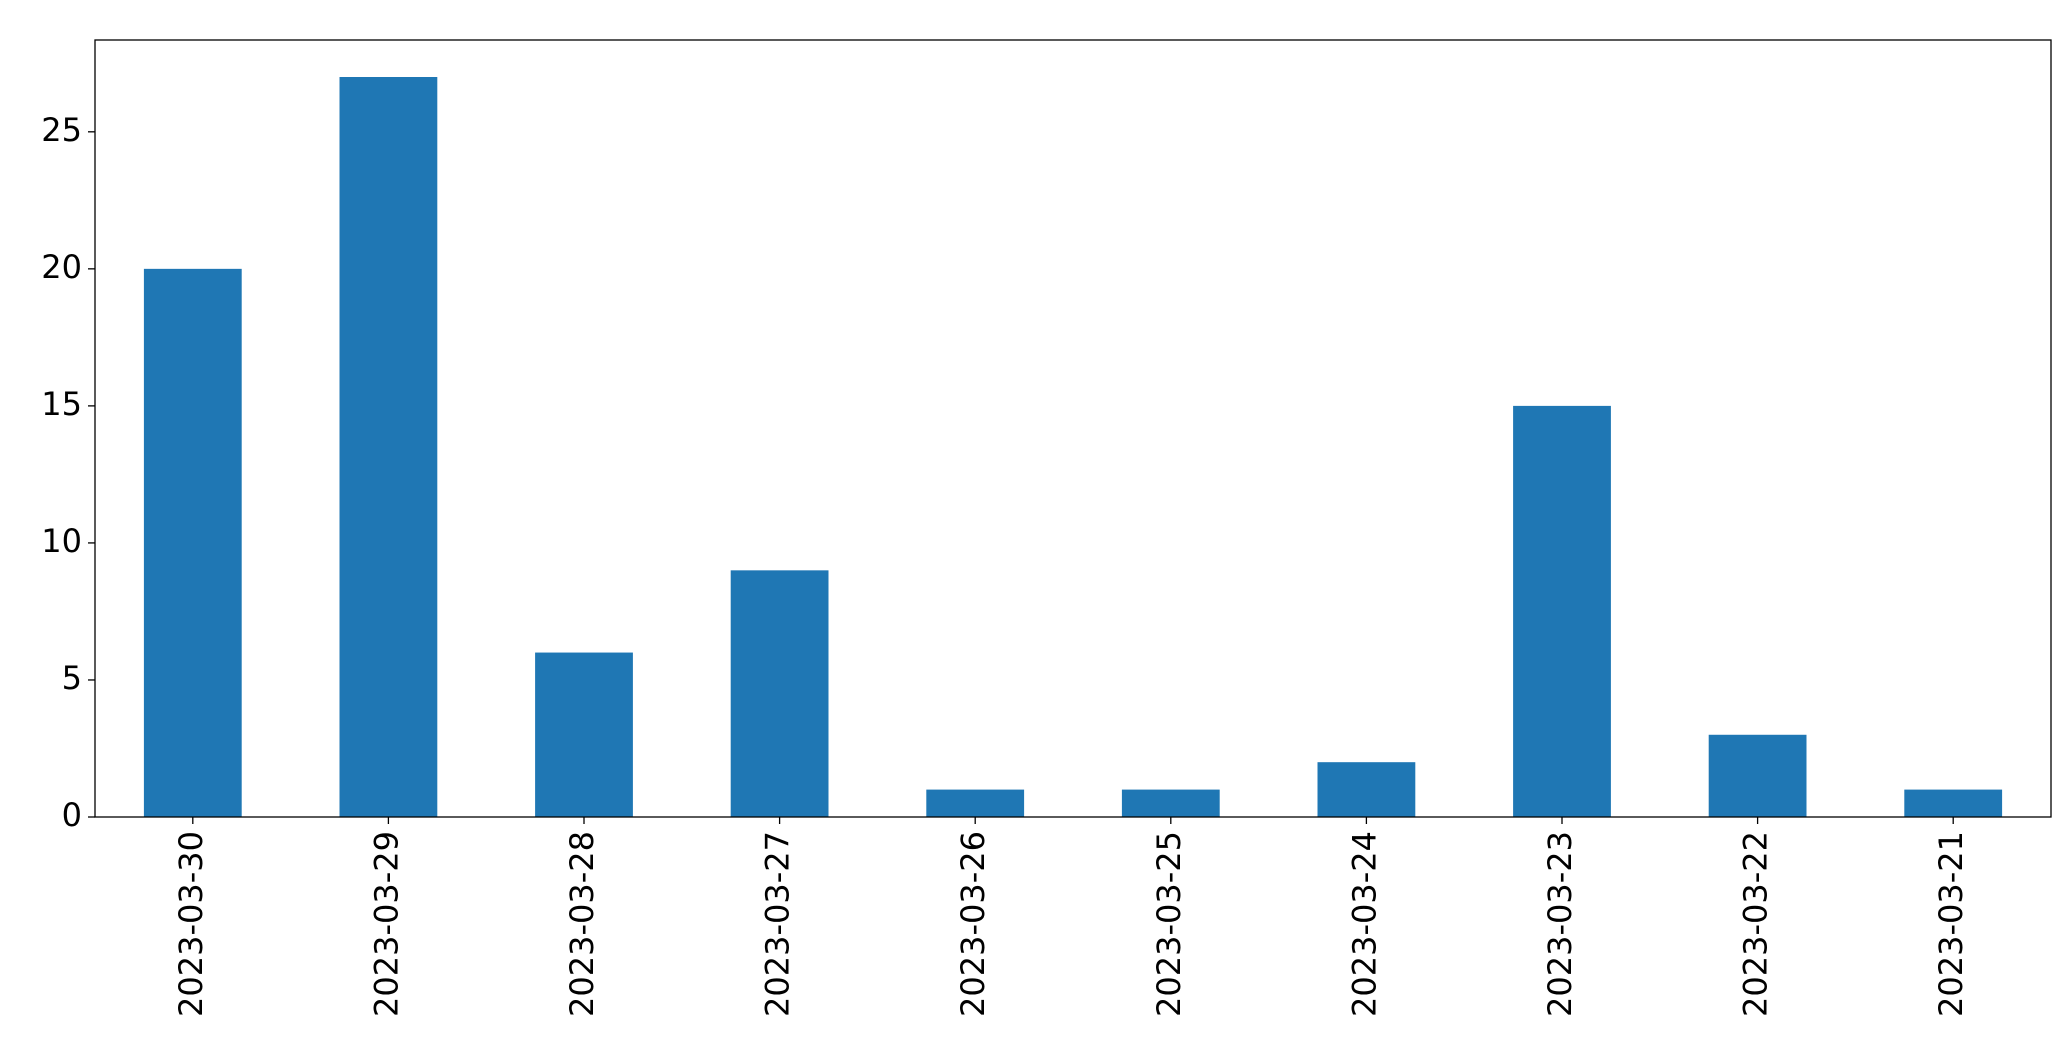  What do you see at coordinates (61, 130) in the screenshot?
I see `y-tick-label: 25` at bounding box center [61, 130].